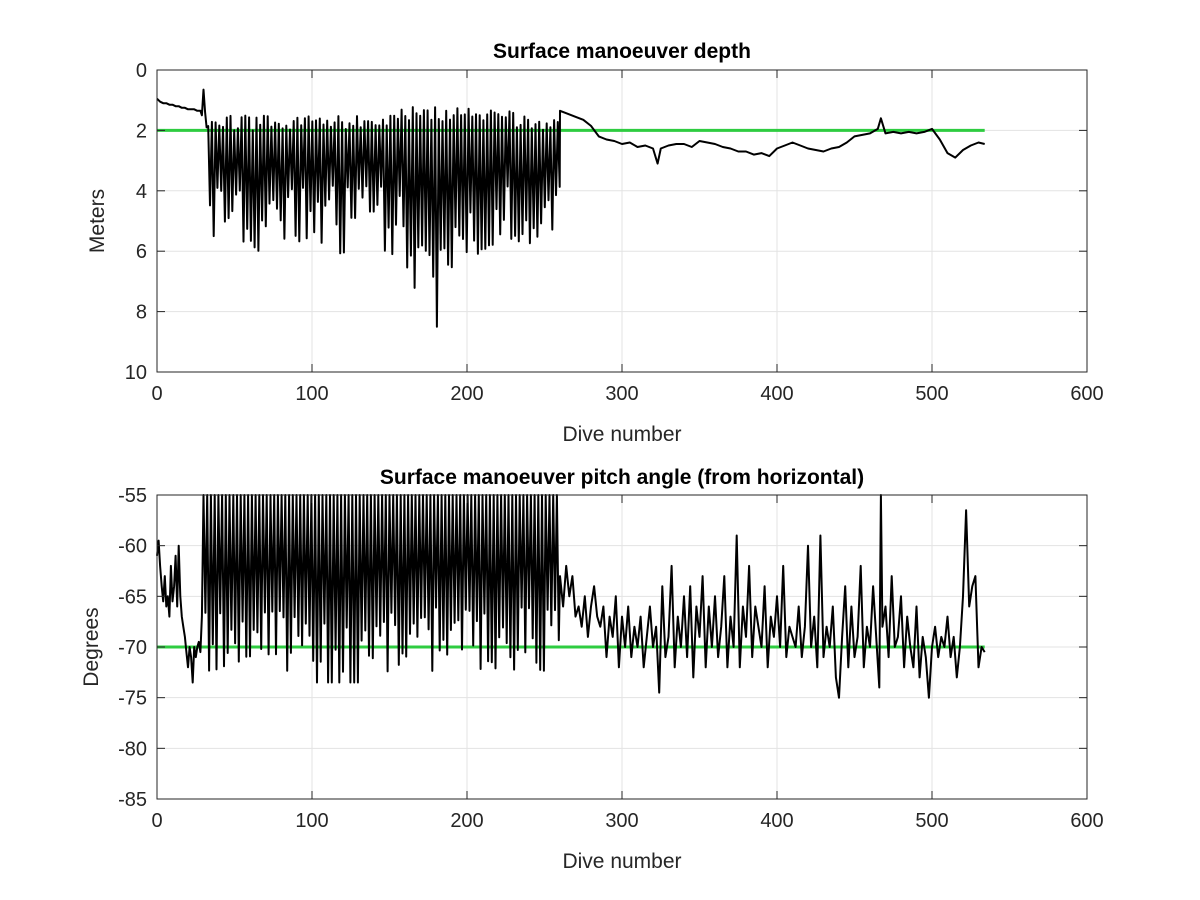  What do you see at coordinates (136, 373) in the screenshot?
I see `y-tick-label: 10` at bounding box center [136, 373].